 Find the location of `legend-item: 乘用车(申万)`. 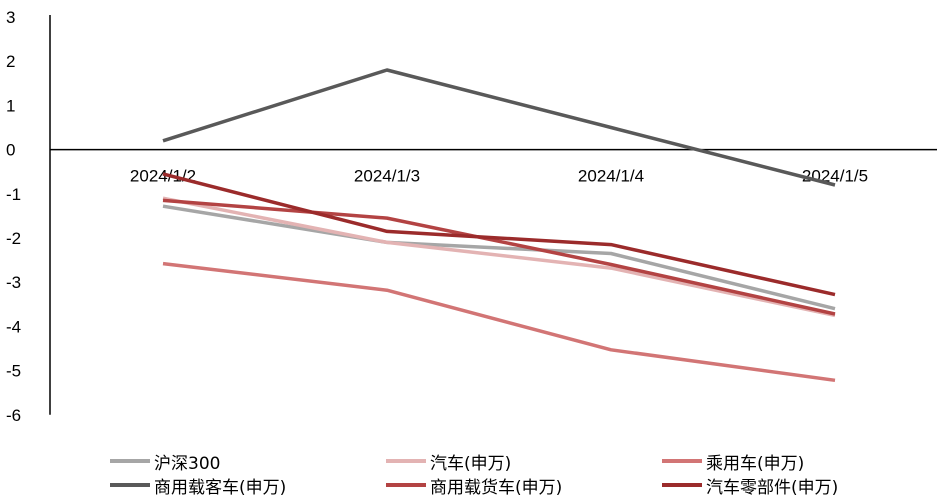

legend-item: 乘用车(申万) is located at coordinates (733, 462).